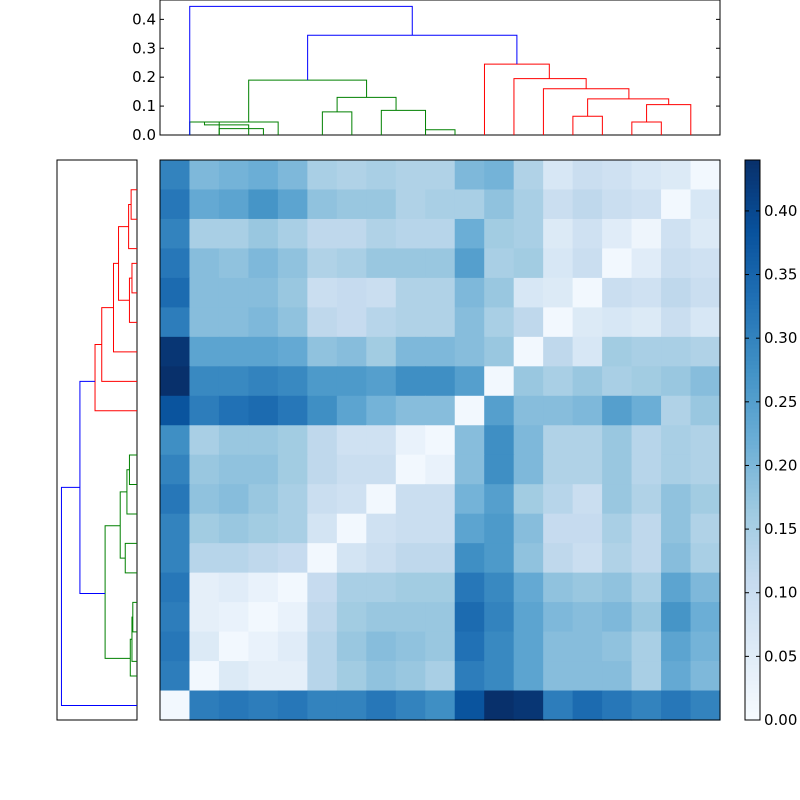 The height and width of the screenshot is (800, 800). Describe the element at coordinates (780, 211) in the screenshot. I see `colorbar-tick-label: 0.40` at that location.